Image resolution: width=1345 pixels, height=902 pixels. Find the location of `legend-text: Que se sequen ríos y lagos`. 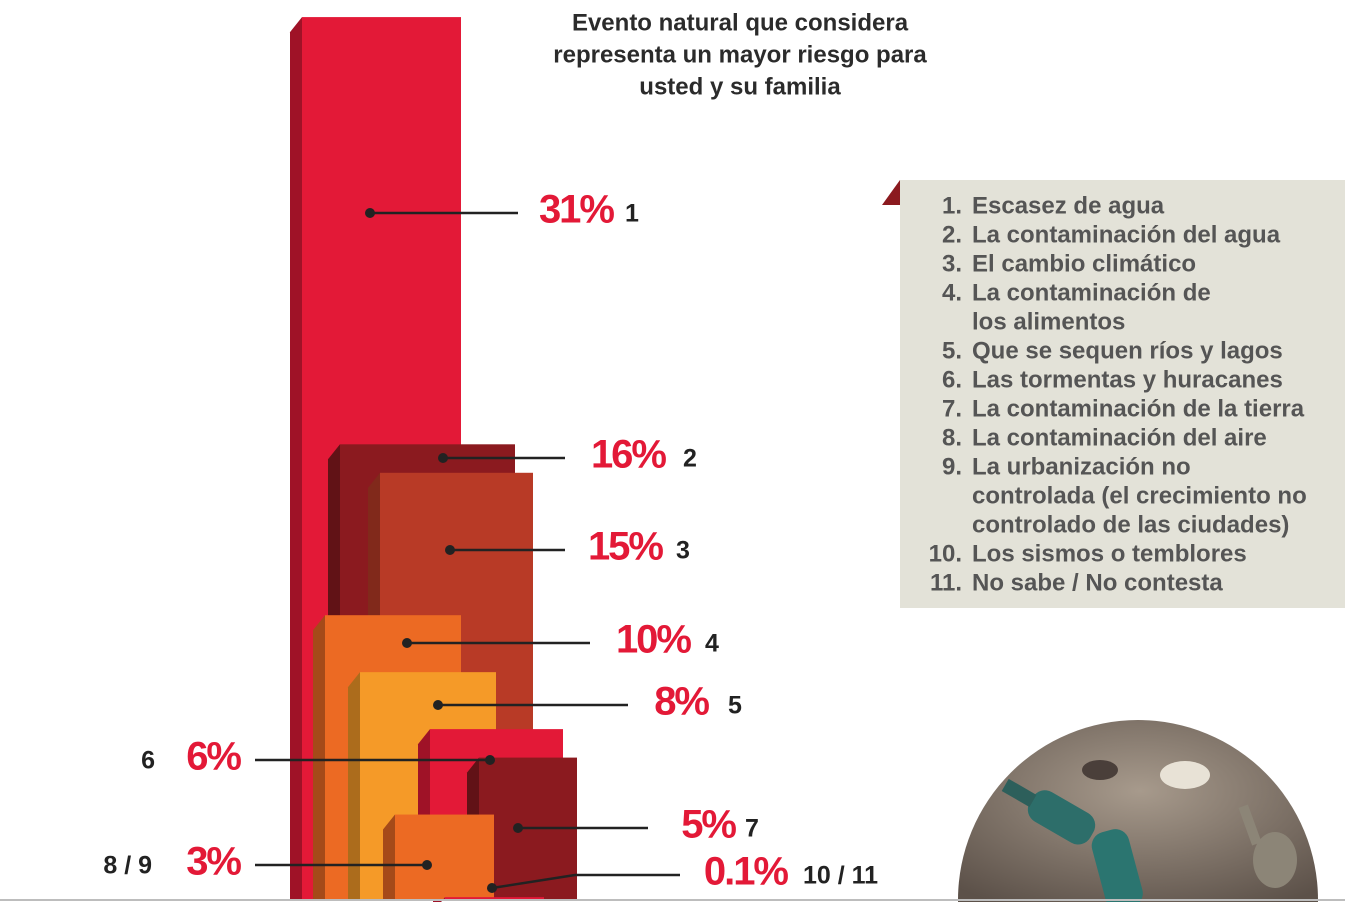

legend-text: Que se sequen ríos y lagos is located at coordinates (1127, 350).